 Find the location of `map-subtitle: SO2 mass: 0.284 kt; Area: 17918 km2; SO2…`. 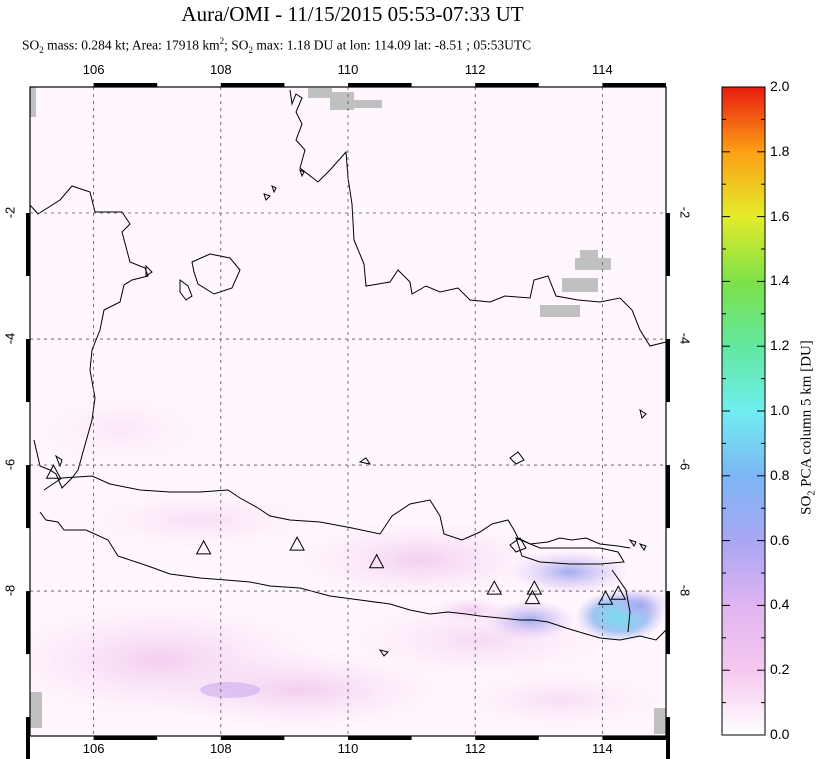

map-subtitle: SO2 mass: 0.284 kt; Area: 17918 km2; SO2… is located at coordinates (277, 46).